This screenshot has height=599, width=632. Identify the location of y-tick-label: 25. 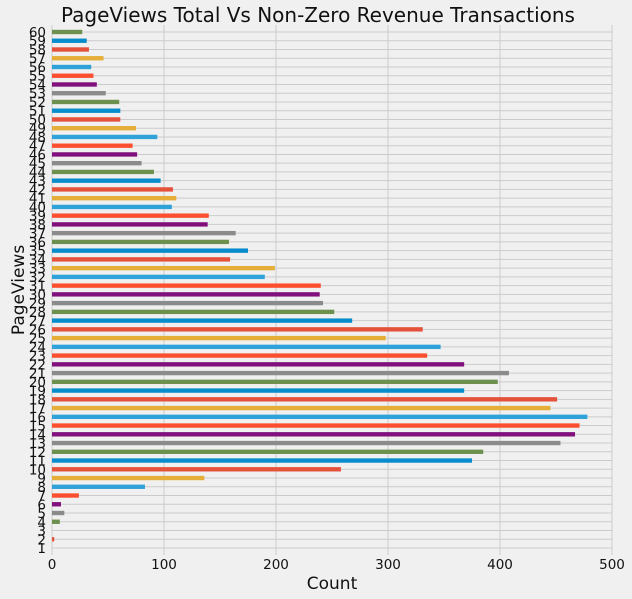
(37, 339).